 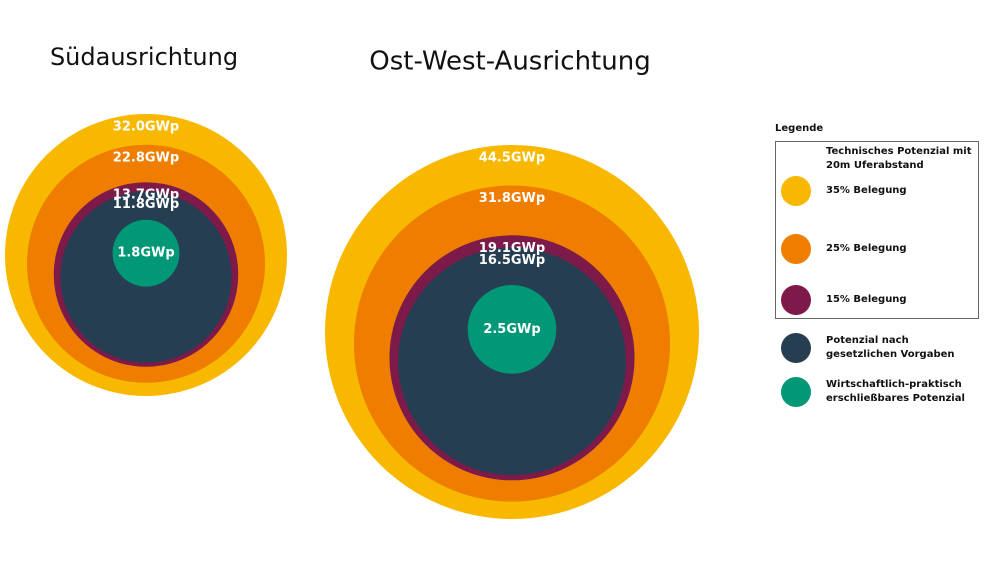 What do you see at coordinates (866, 248) in the screenshot?
I see `legend-label: 25% Belegung` at bounding box center [866, 248].